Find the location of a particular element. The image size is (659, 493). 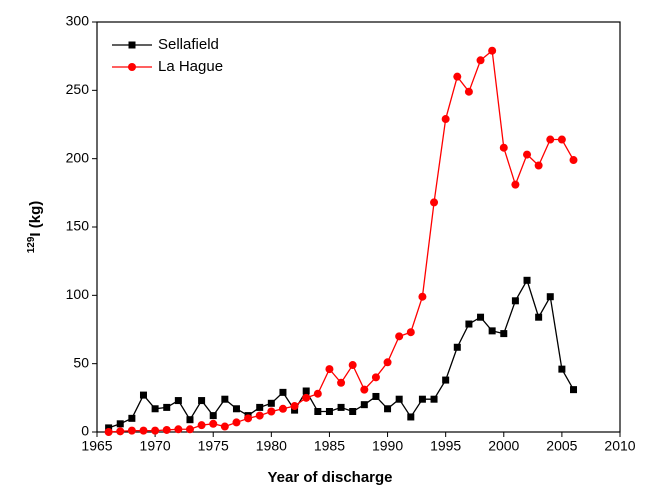

x-tick-label: 1990 is located at coordinates (387, 446).